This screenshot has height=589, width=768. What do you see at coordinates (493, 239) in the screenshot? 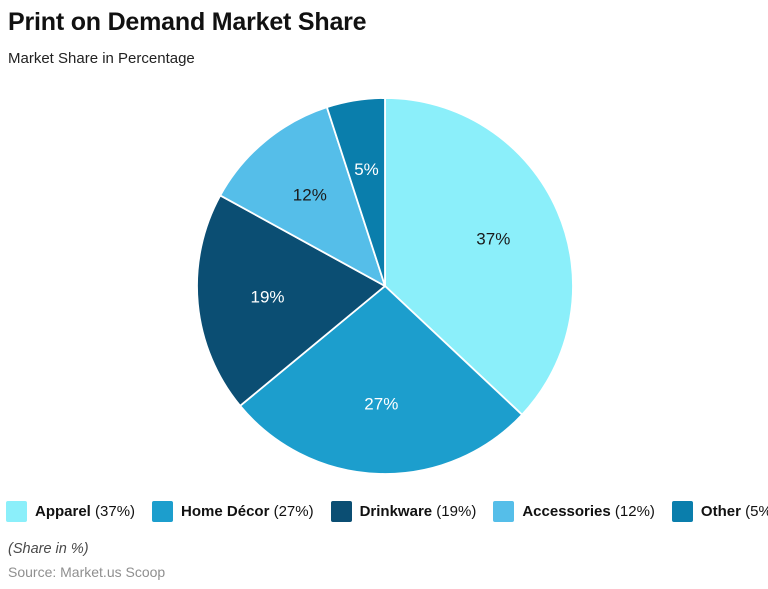
I see `pie-data-label-apparel: 37%` at bounding box center [493, 239].